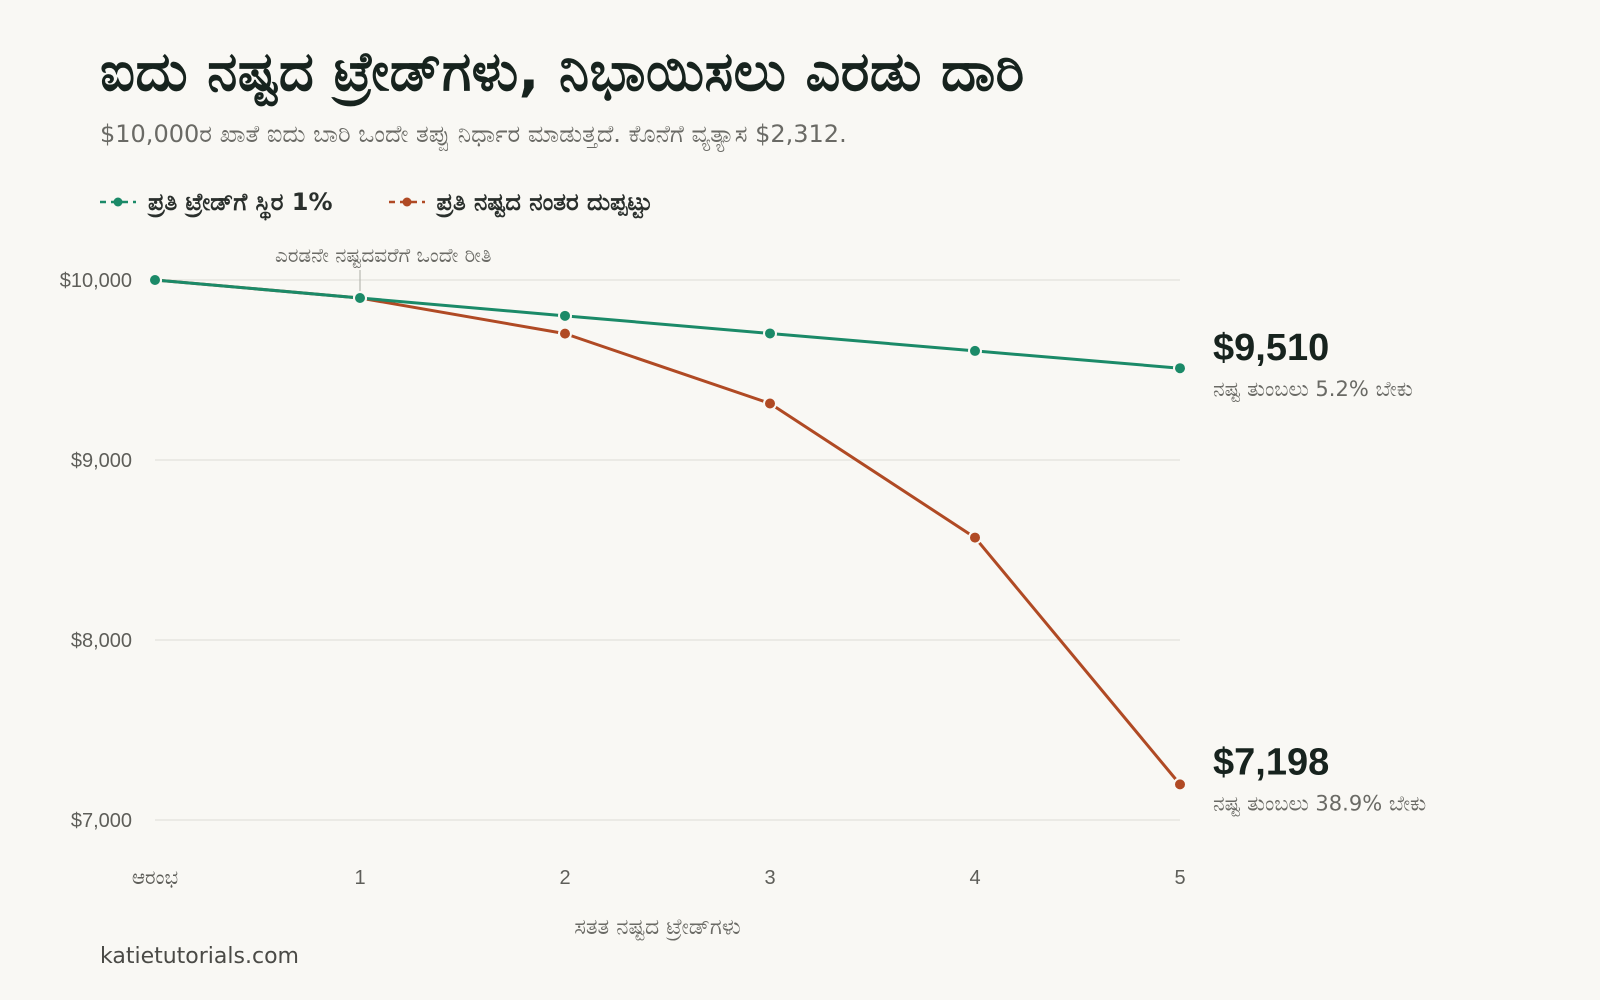 The height and width of the screenshot is (1000, 1600). Describe the element at coordinates (383, 255) in the screenshot. I see `annotation-text: ಎರಡನೇ ನಷ್ಟದವರೆಗೆ ಒಂದೇ ರೀತಿ` at that location.